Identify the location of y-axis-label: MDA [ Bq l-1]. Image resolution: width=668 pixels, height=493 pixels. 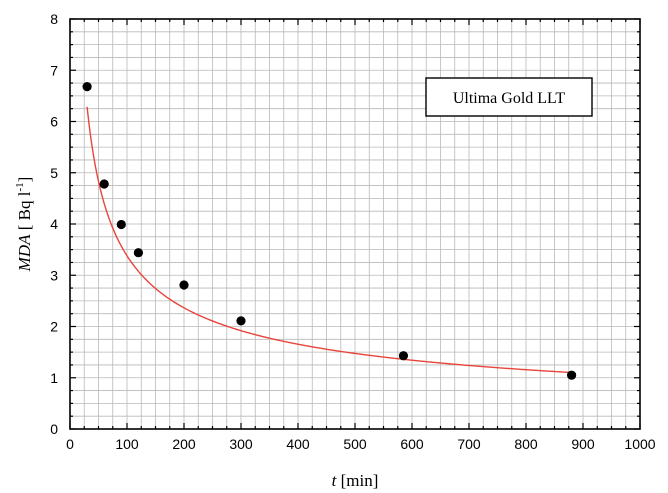
(24, 225).